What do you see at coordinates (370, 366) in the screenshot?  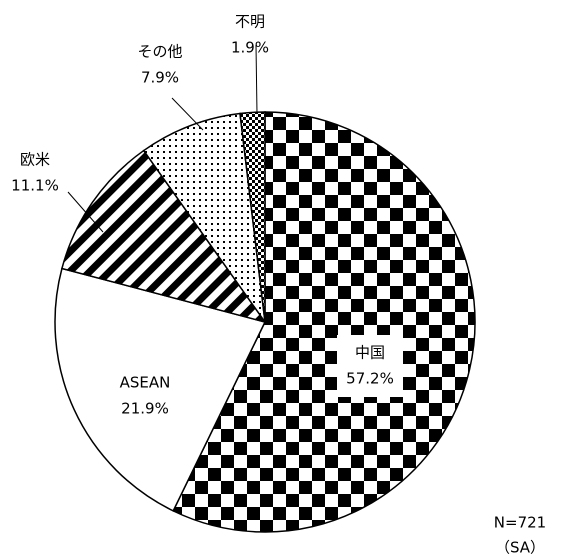 I see `label-box` at bounding box center [370, 366].